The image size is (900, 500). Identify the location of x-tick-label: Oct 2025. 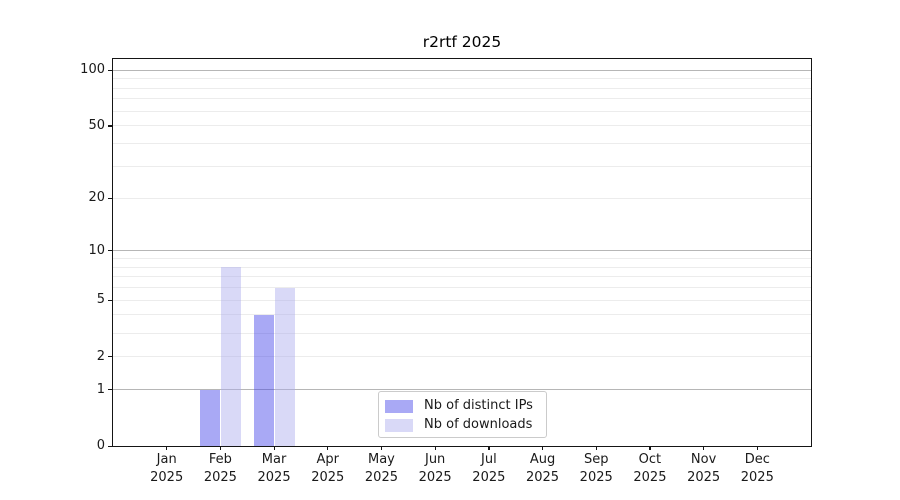
(650, 468).